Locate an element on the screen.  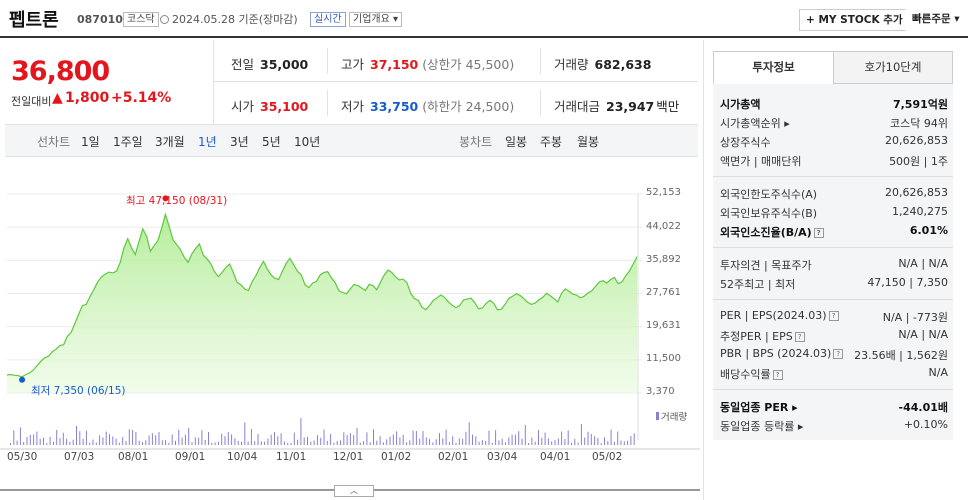
tab-10y: 10년 is located at coordinates (307, 142).